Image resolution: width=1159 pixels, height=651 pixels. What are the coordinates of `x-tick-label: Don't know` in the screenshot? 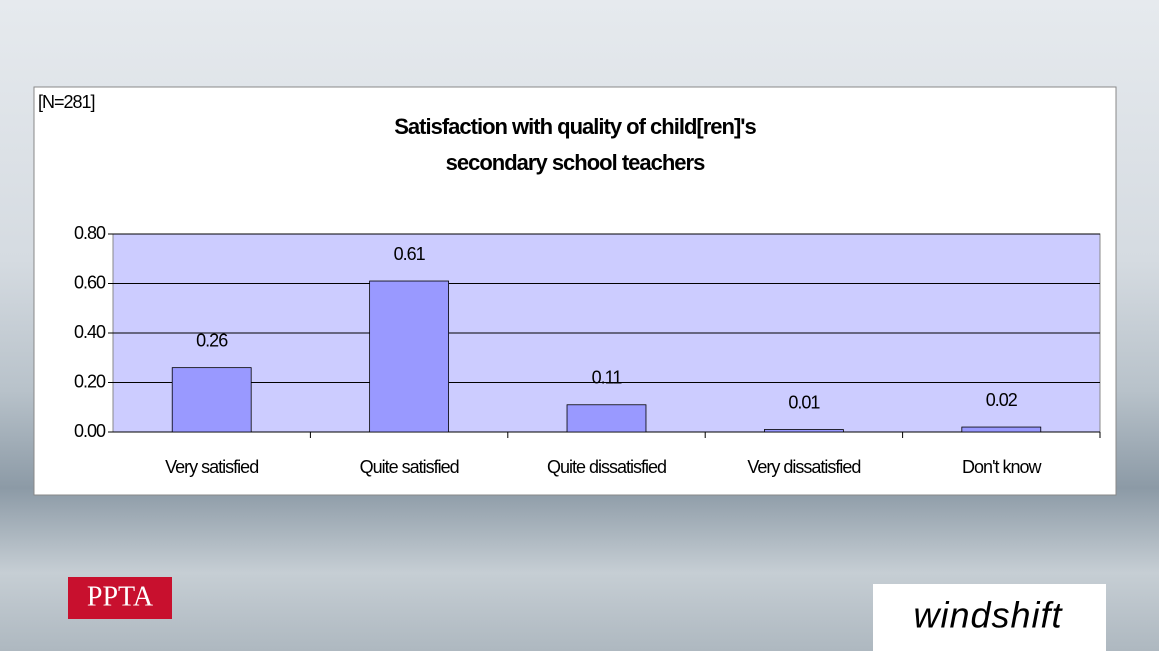 It's located at (1002, 467).